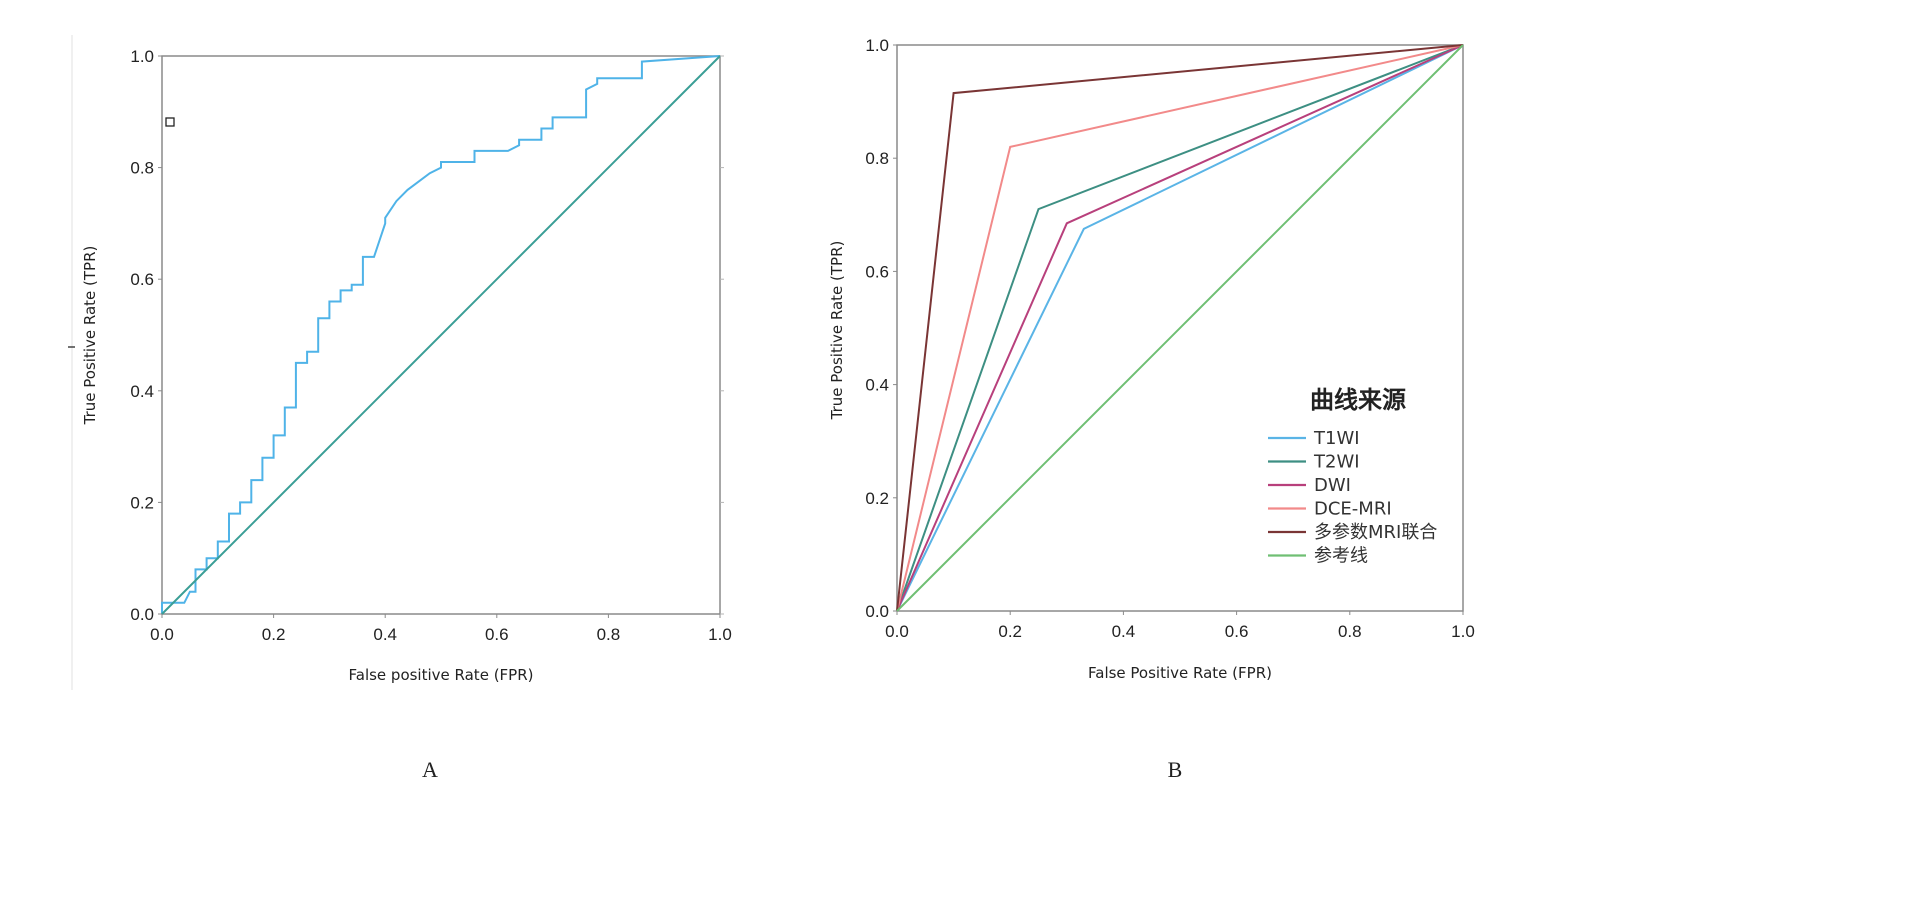  Describe the element at coordinates (720, 634) in the screenshot. I see `x-tick-label-a: 1.0` at that location.